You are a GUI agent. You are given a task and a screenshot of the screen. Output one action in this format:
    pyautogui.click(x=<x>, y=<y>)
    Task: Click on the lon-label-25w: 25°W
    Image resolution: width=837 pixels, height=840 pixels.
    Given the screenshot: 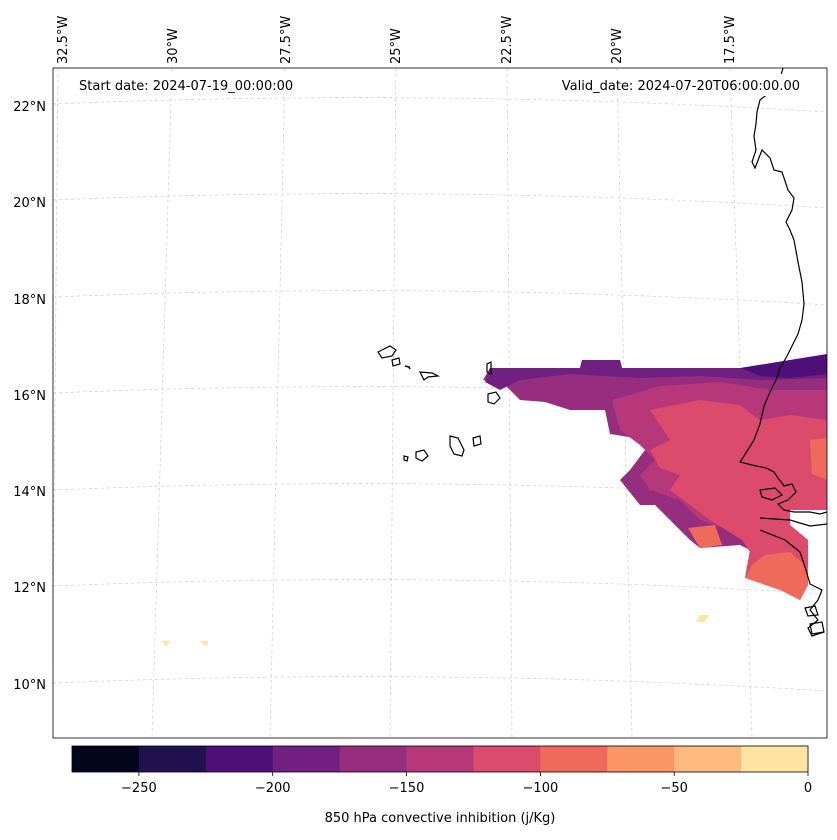 What is the action you would take?
    pyautogui.click(x=396, y=46)
    